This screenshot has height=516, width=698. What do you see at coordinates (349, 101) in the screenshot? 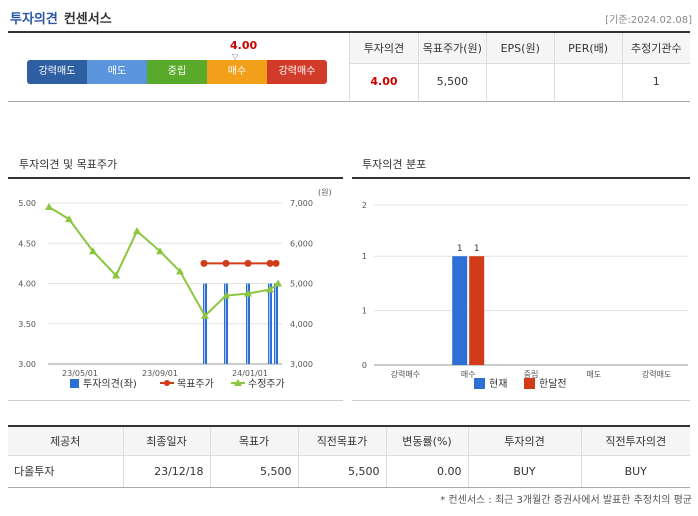
I see `summary-divider` at bounding box center [349, 101].